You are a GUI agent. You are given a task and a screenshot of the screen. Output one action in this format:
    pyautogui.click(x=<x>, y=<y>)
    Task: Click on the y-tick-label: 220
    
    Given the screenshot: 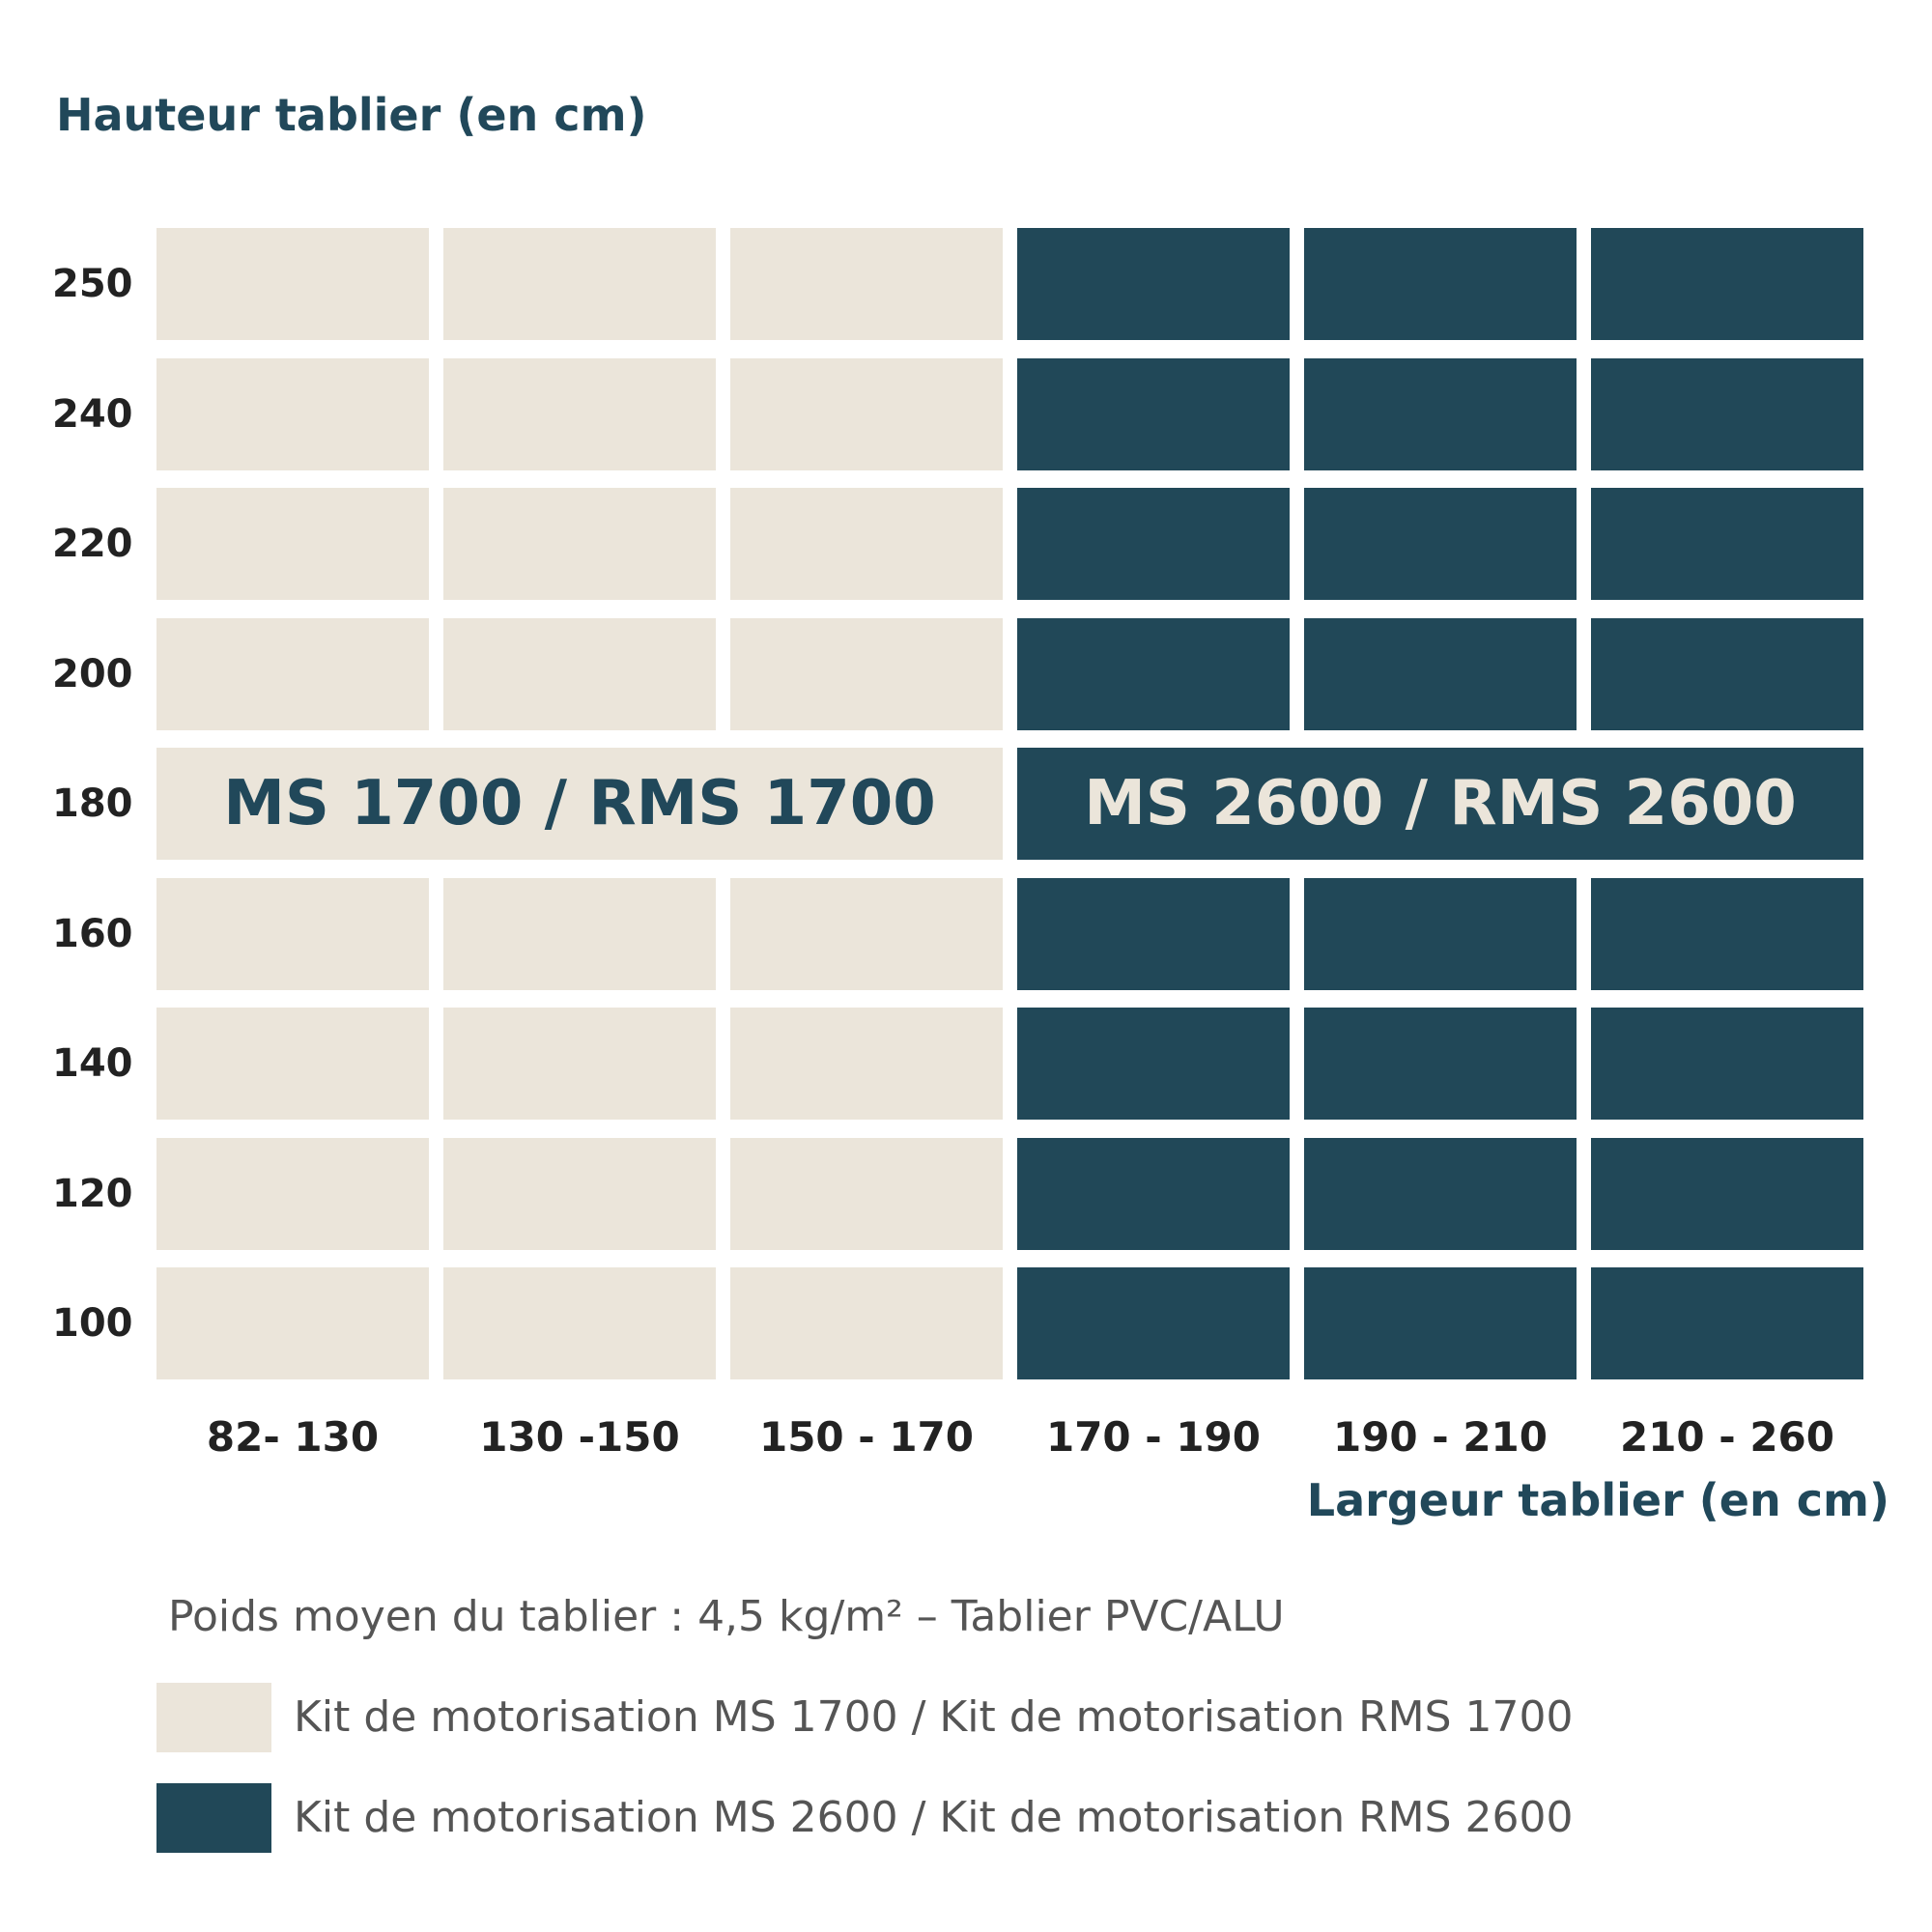 What is the action you would take?
    pyautogui.click(x=92, y=544)
    